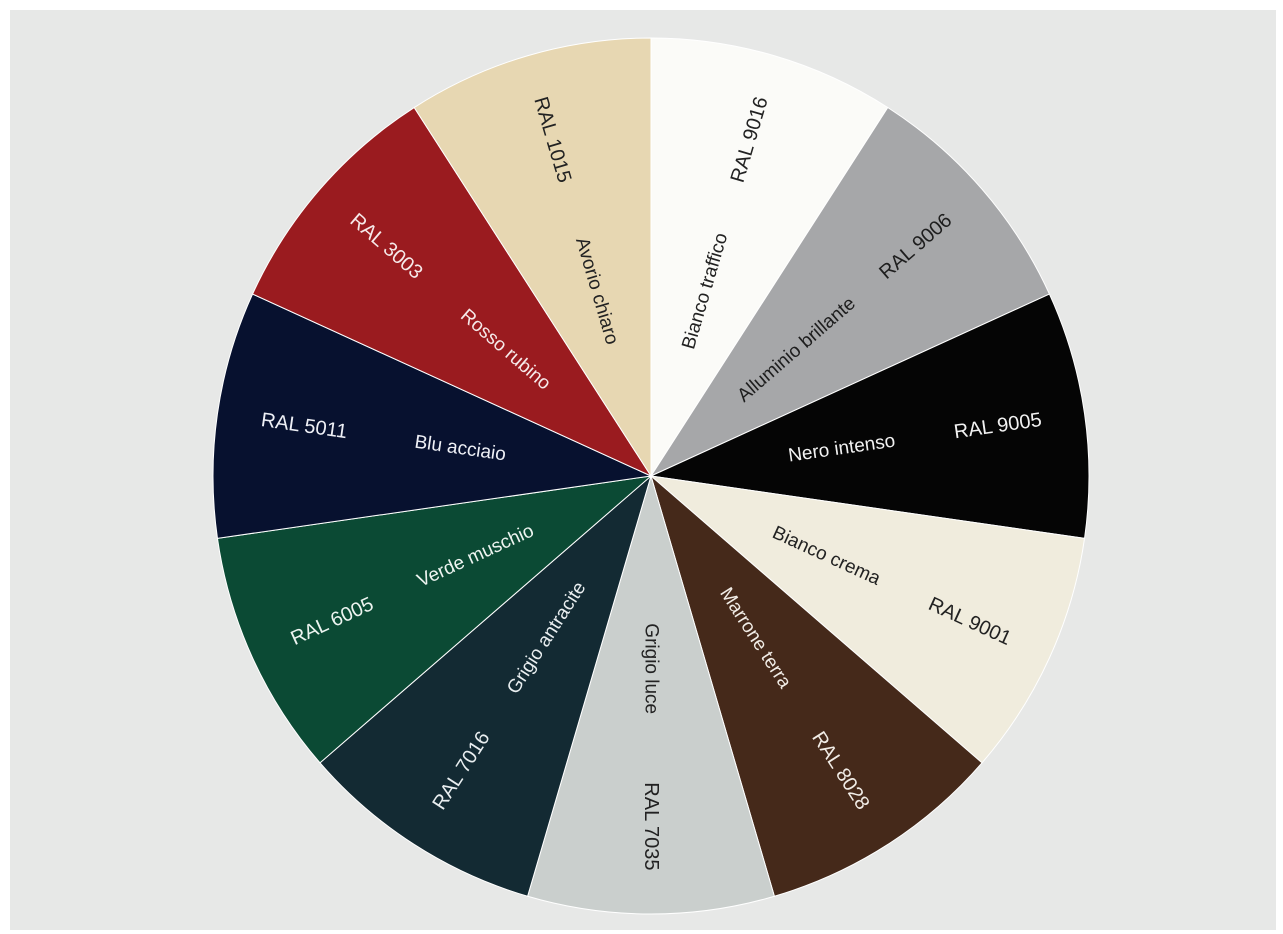 Image resolution: width=1283 pixels, height=934 pixels. I want to click on segment-name-ral-7035: Grigio luce, so click(651, 668).